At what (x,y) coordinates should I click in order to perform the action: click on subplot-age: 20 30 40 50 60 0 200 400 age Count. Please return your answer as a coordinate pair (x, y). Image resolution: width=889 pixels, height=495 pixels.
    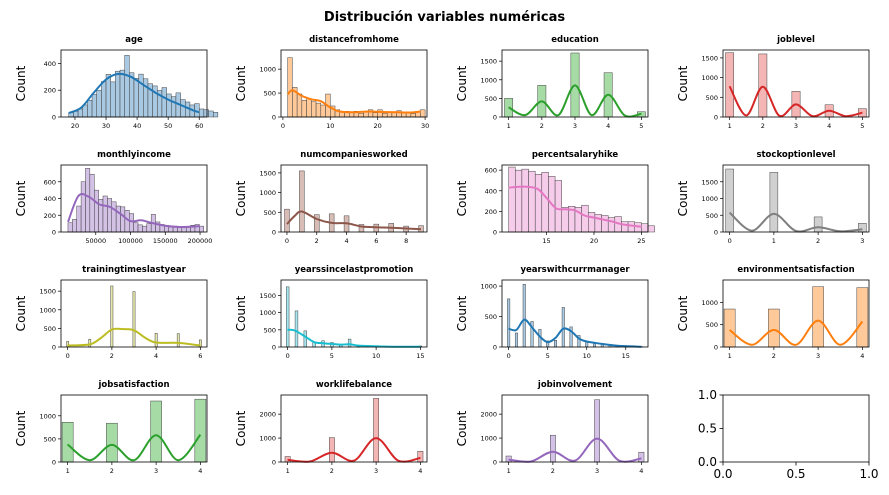
    Looking at the image, I should click on (116, 82).